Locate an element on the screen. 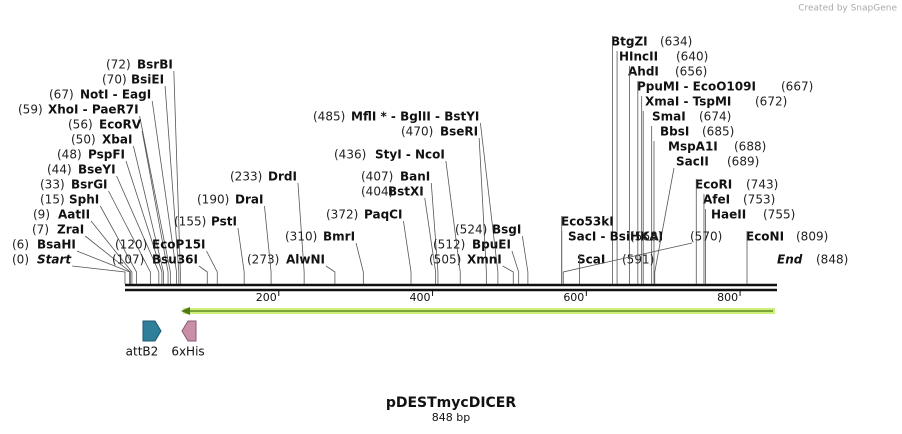 The height and width of the screenshot is (434, 902). enzyme-name: SphI is located at coordinates (84, 200).